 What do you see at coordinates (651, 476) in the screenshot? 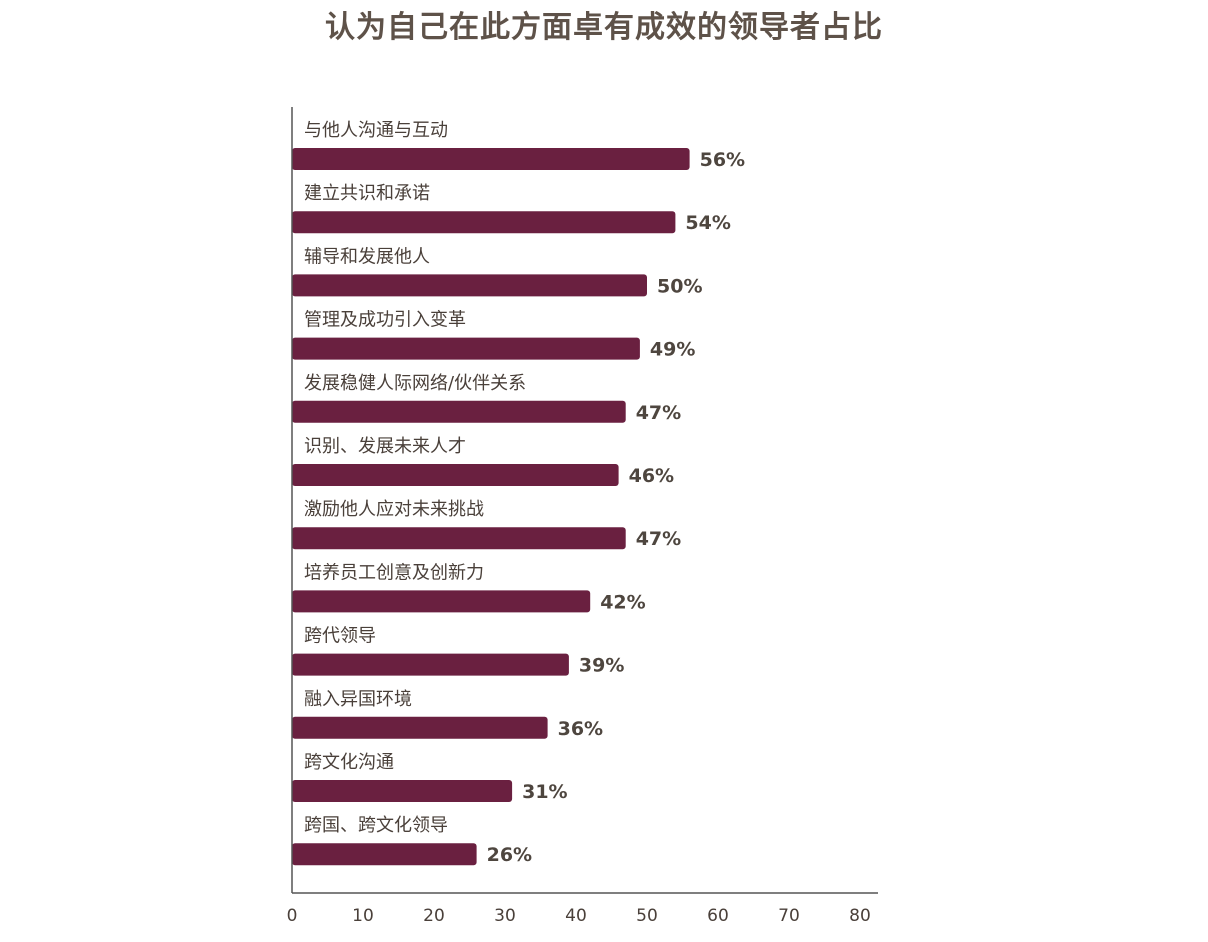
I see `value-label: 46%` at bounding box center [651, 476].